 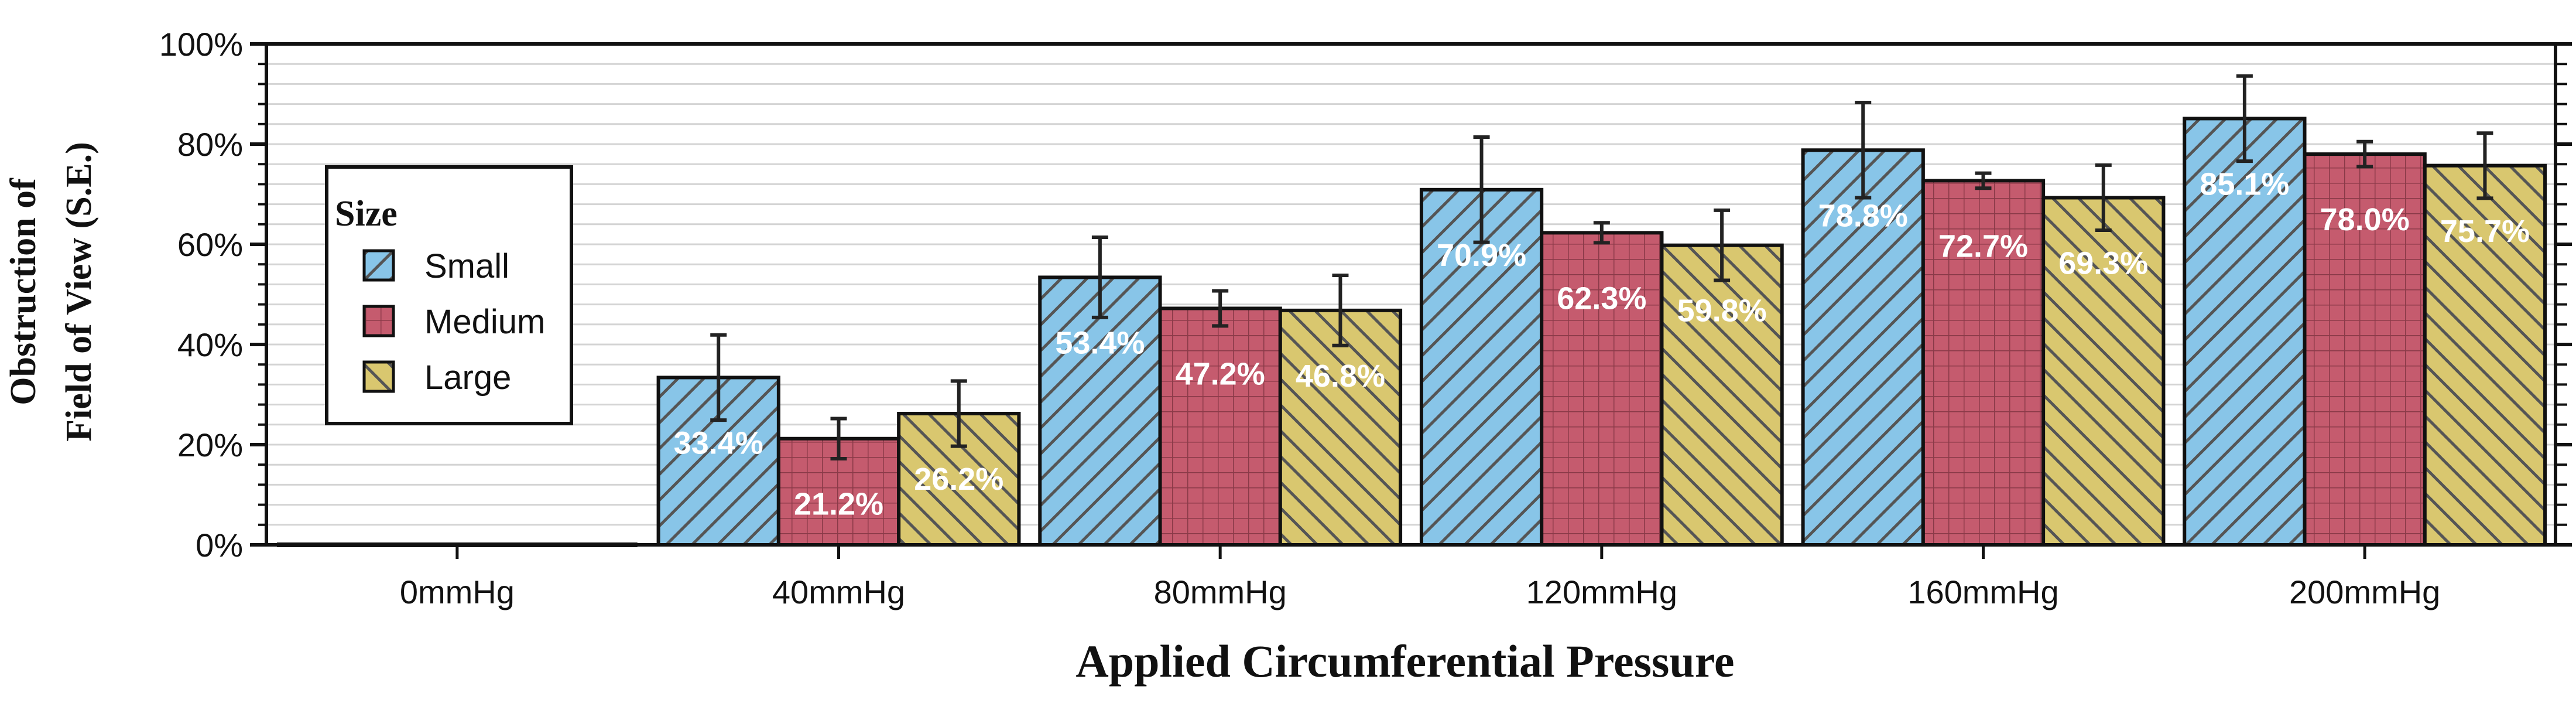 I want to click on data-label-small: 70.9%, so click(x=1481, y=255).